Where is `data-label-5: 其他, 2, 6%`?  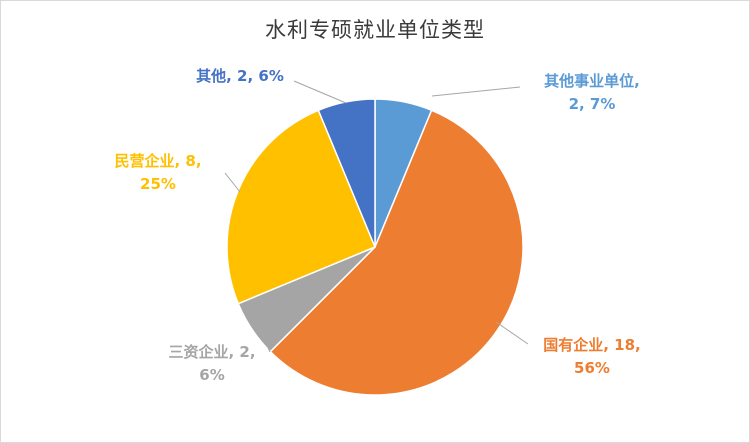
data-label-5: 其他, 2, 6% is located at coordinates (240, 76).